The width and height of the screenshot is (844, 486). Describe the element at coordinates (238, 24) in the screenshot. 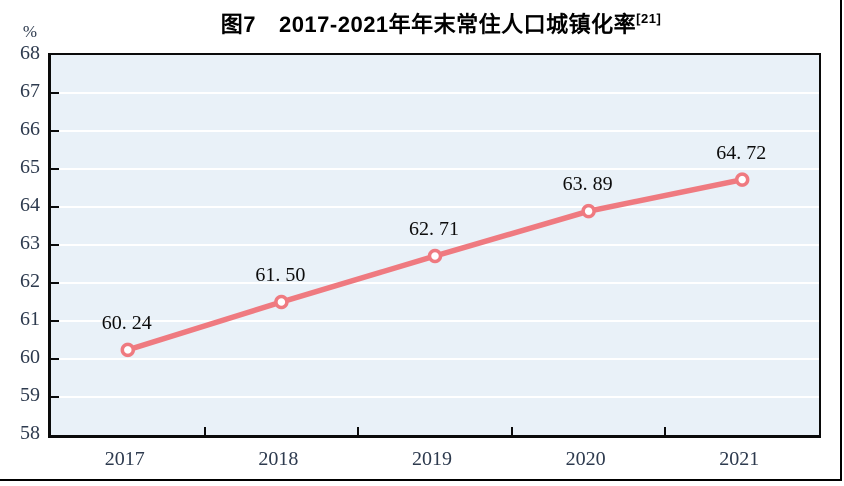

I see `chart-title-prefix: 图7` at that location.